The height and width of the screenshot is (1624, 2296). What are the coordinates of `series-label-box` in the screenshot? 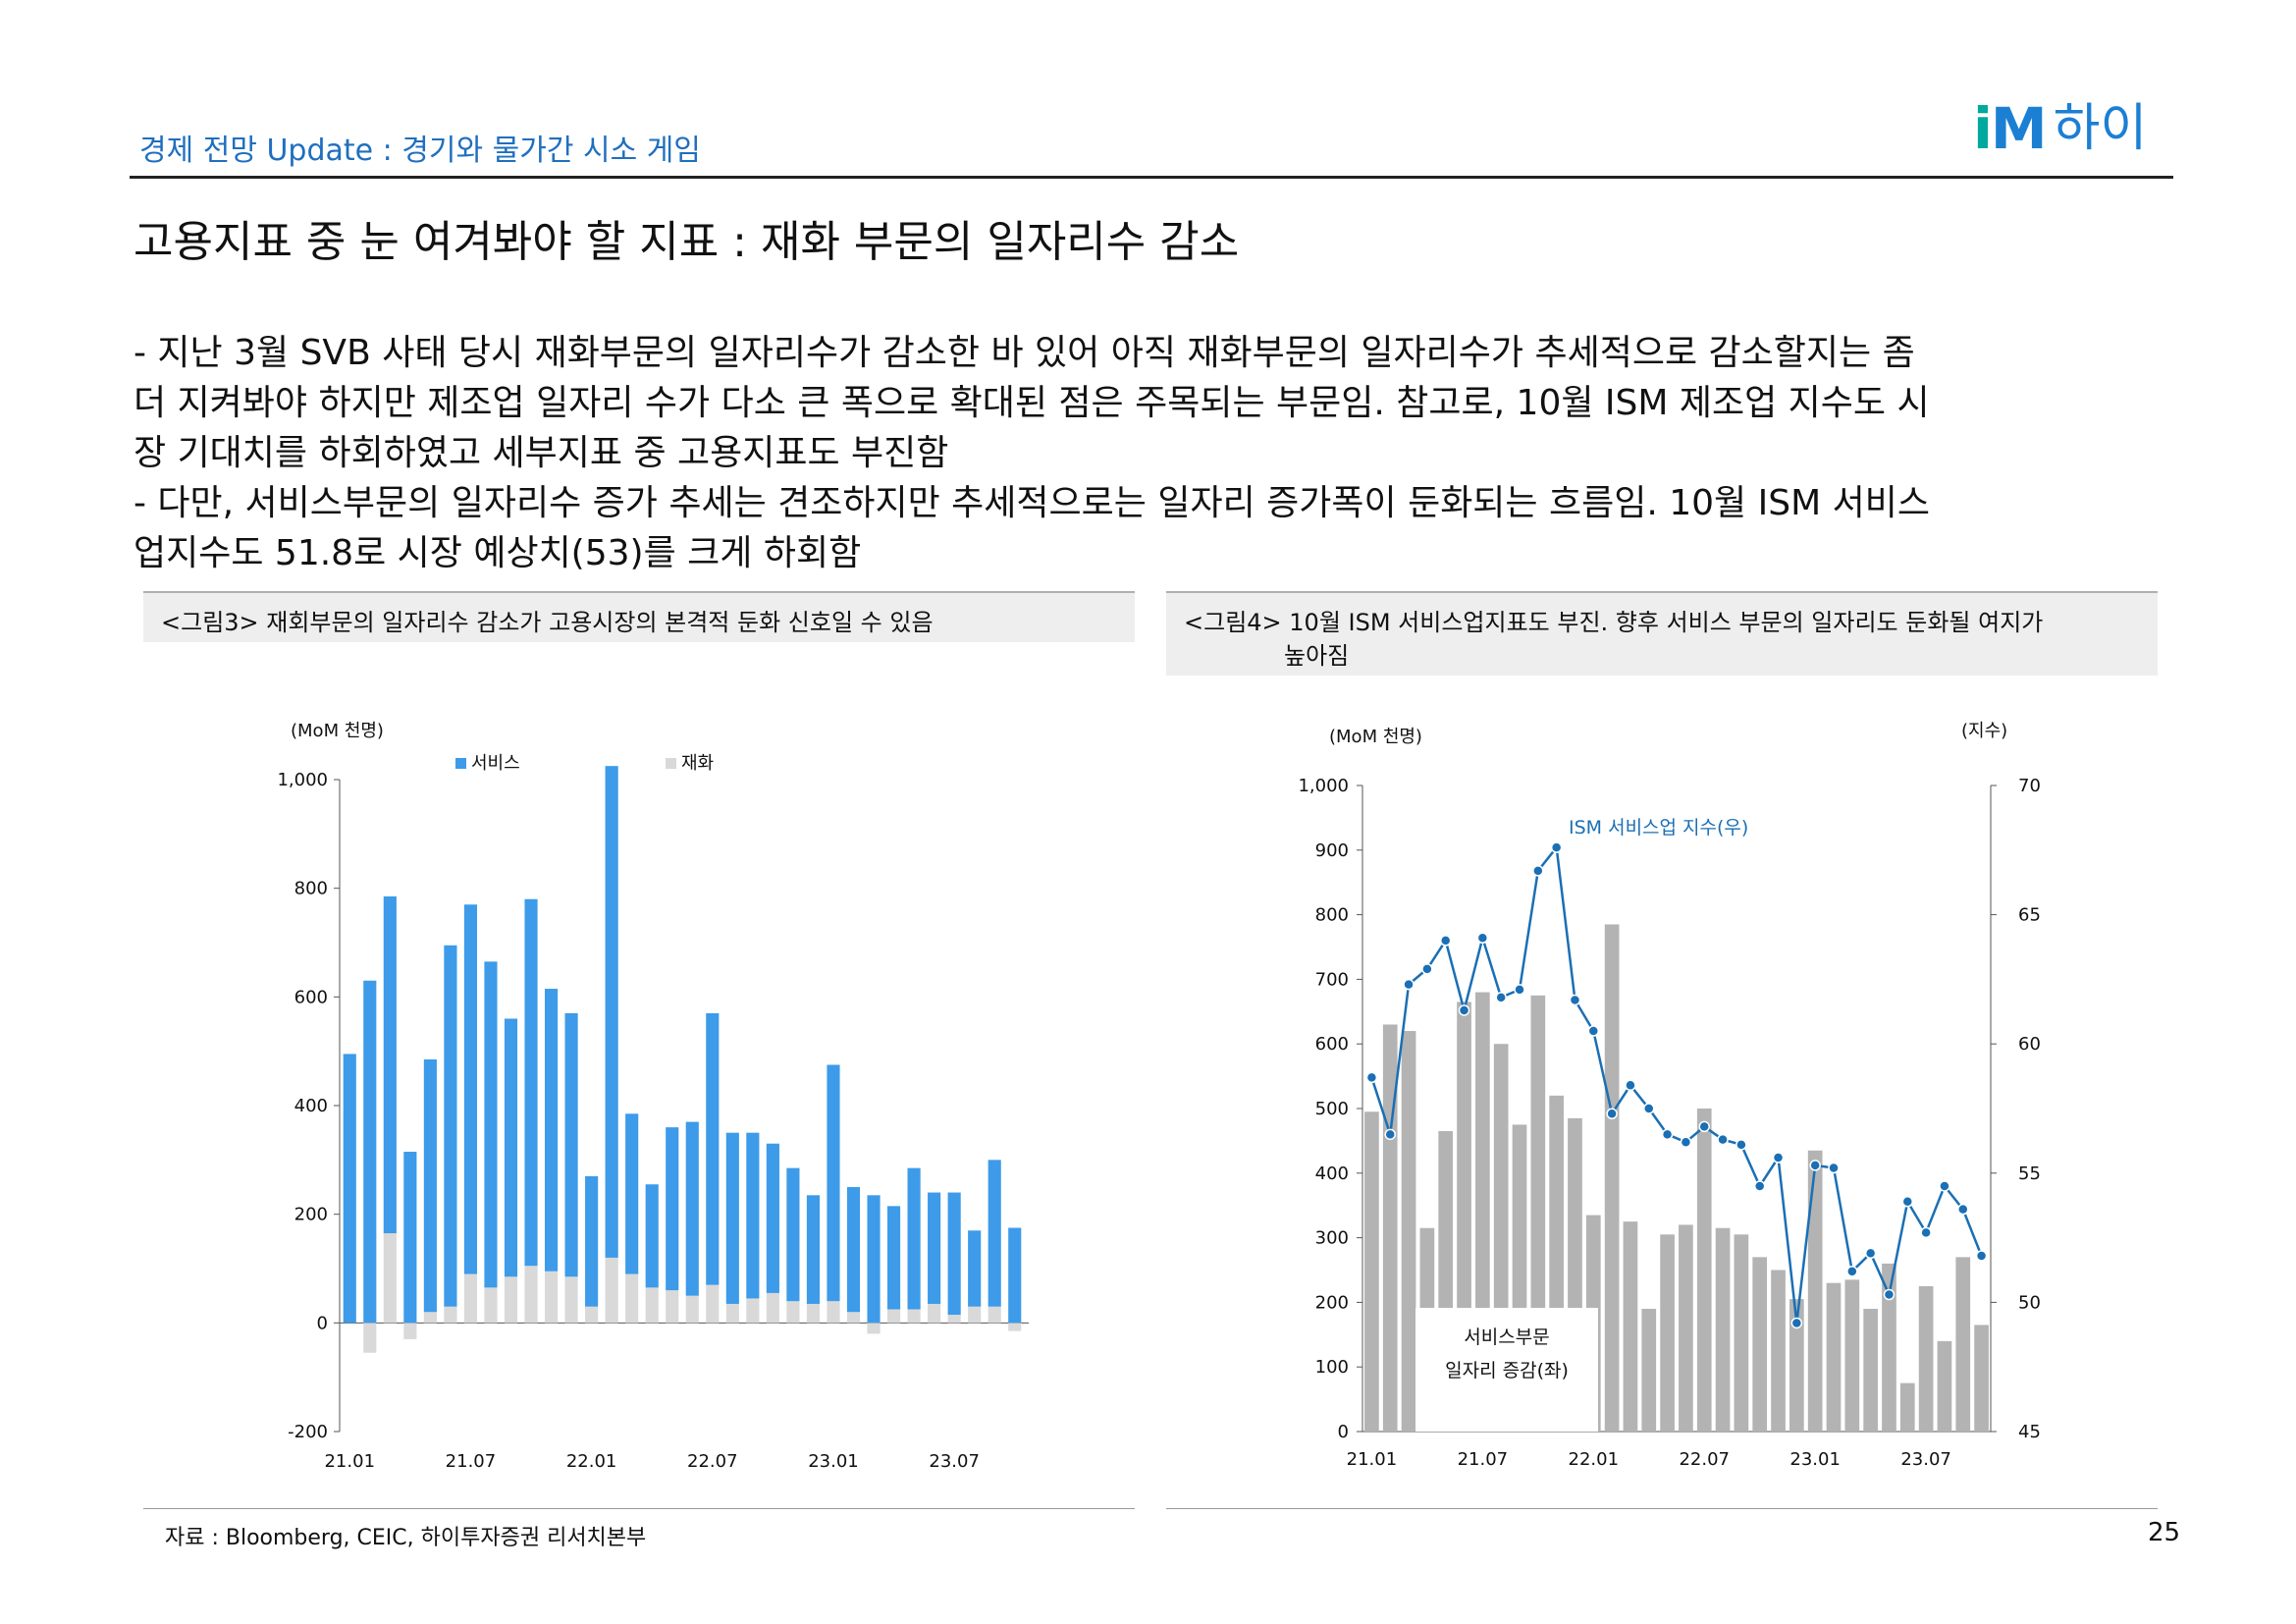 It's located at (1506, 1370).